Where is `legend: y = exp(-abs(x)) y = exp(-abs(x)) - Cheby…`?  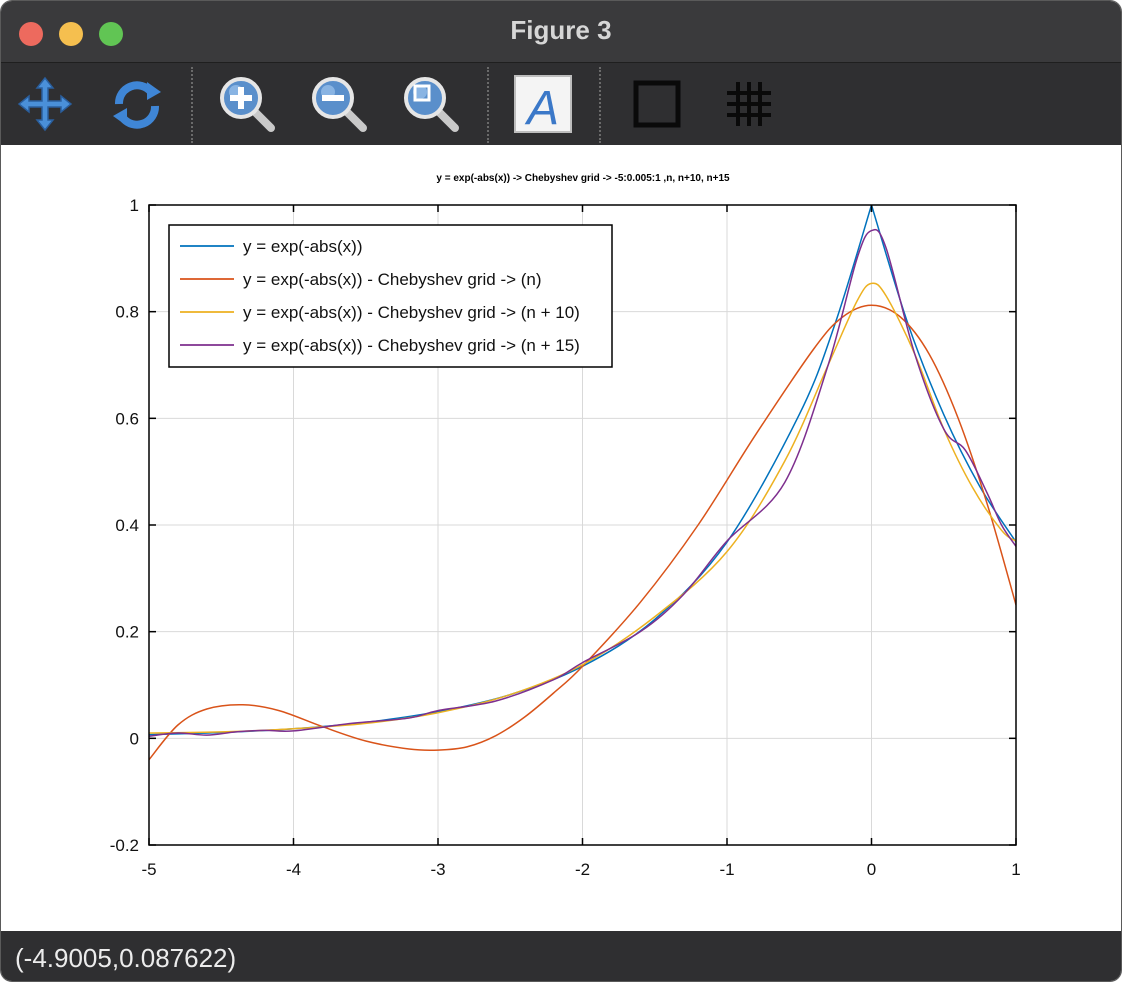 legend: y = exp(-abs(x)) y = exp(-abs(x)) - Cheby… is located at coordinates (390, 296).